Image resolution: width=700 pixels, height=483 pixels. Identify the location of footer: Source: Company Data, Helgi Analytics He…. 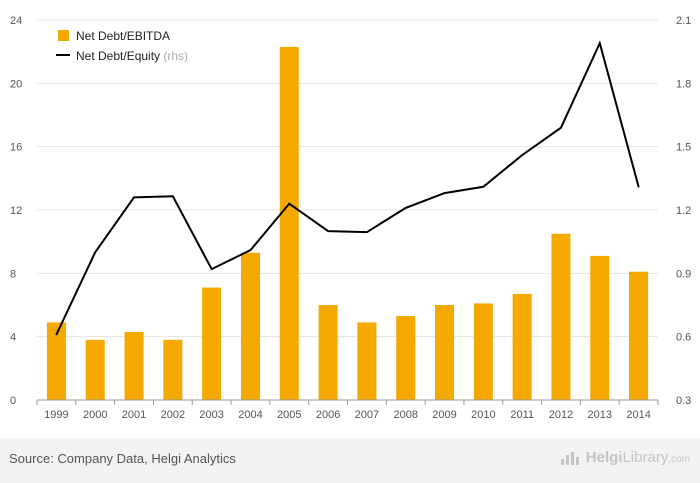
(350, 460).